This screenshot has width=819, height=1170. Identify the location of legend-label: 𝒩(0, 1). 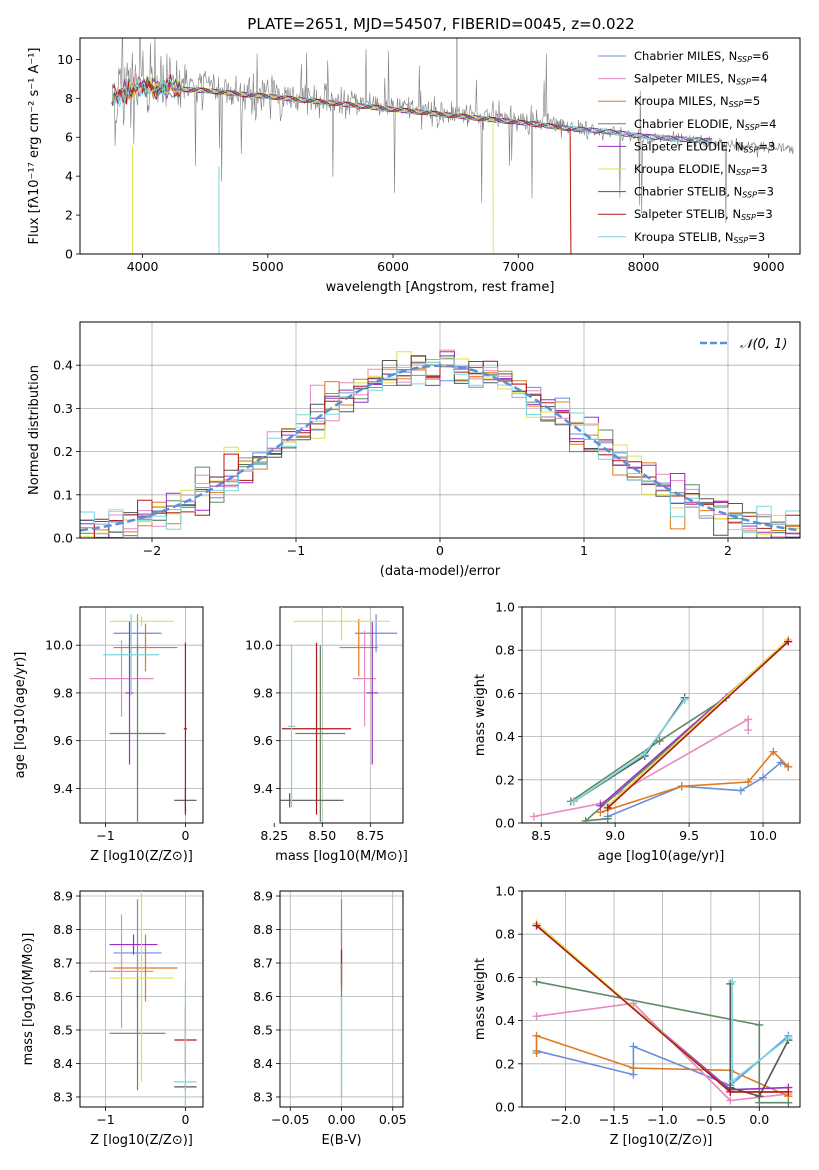
(763, 344).